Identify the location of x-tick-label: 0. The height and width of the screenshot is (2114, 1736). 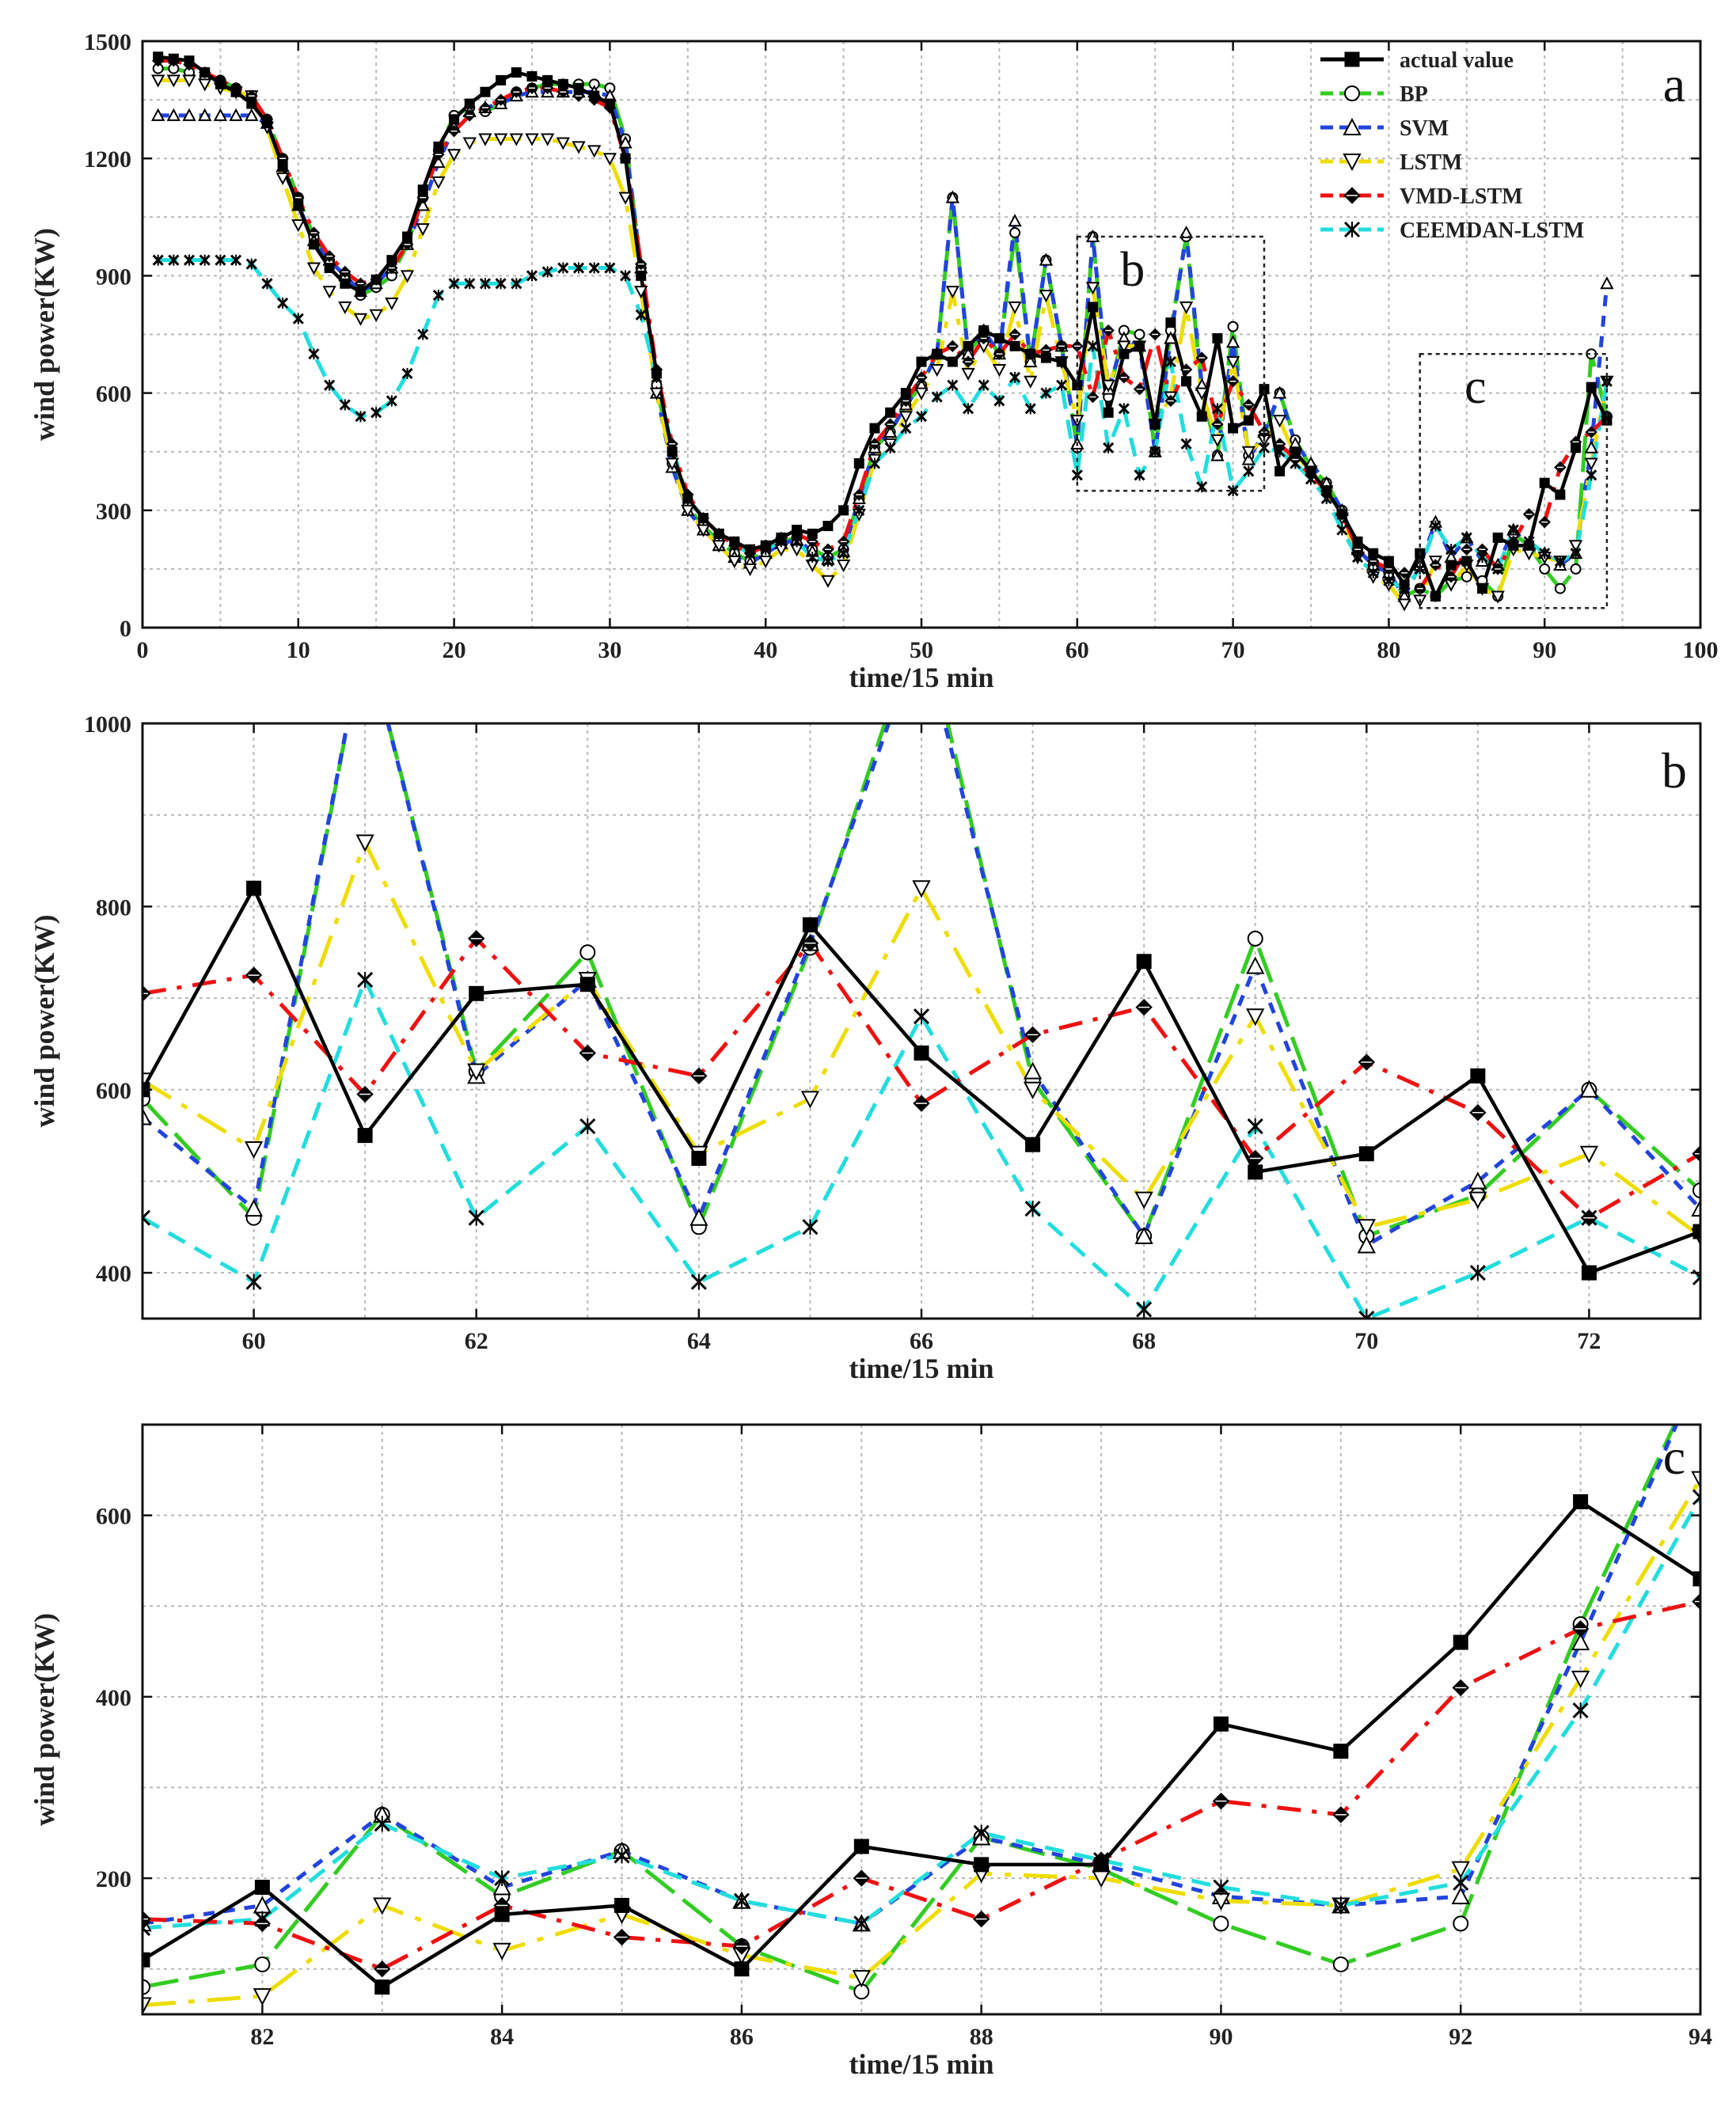
(143, 650).